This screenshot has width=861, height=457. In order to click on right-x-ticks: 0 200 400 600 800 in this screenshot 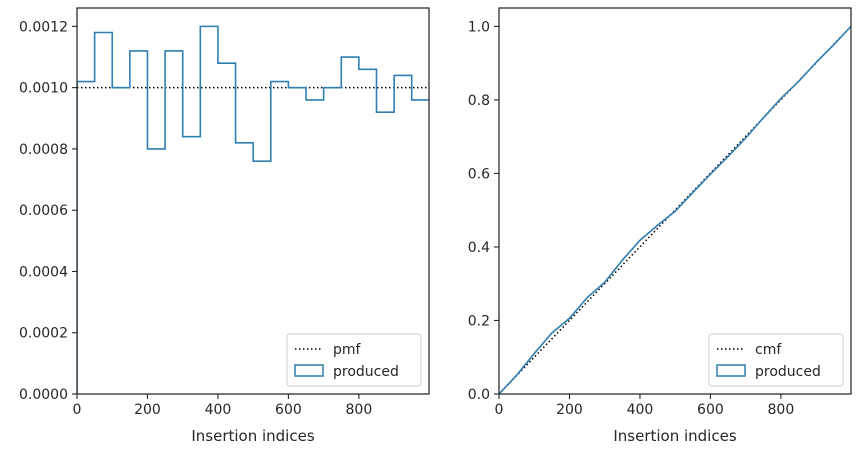, I will do `click(645, 406)`.